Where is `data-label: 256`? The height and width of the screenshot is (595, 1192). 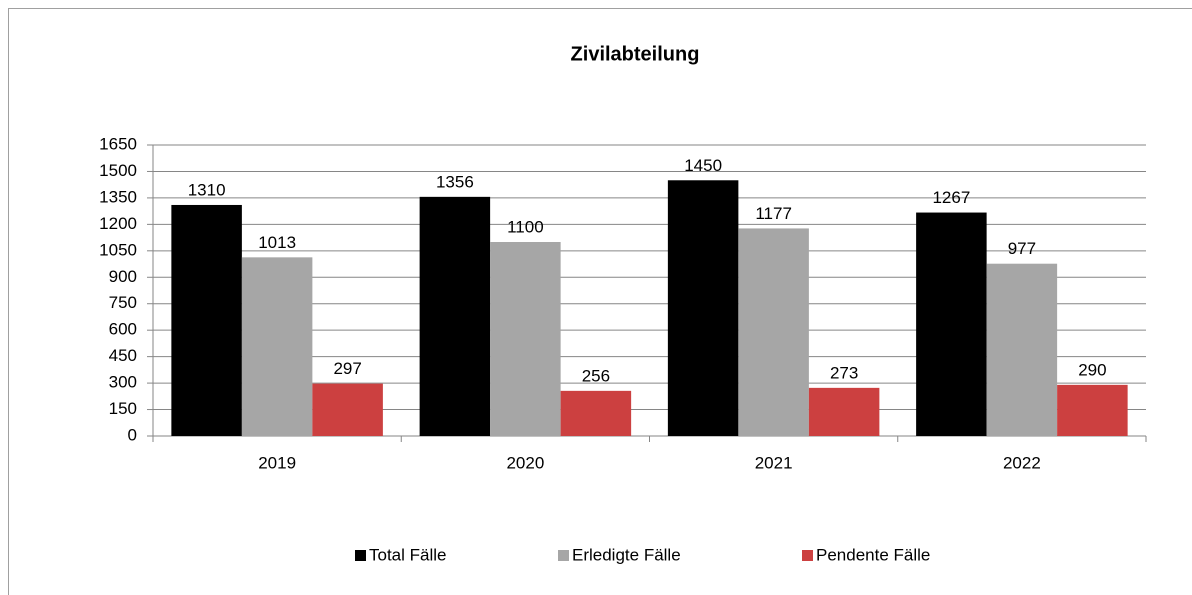
data-label: 256 is located at coordinates (596, 375).